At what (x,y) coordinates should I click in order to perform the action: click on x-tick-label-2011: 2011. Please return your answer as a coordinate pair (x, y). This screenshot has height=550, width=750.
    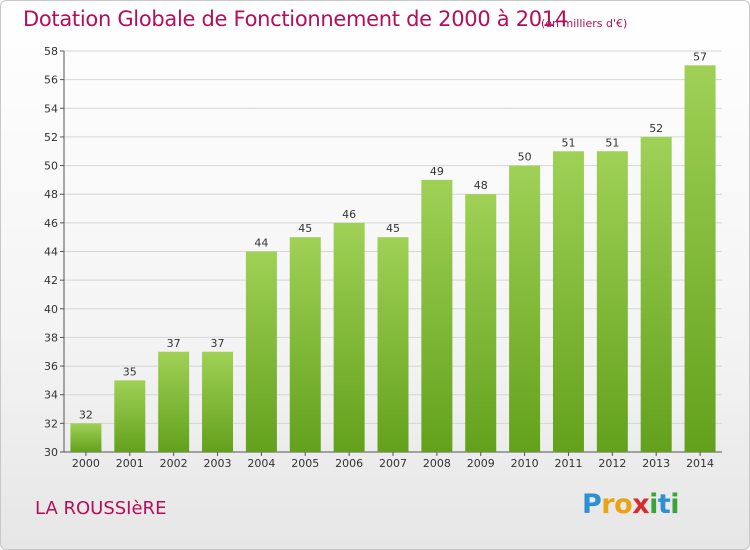
    Looking at the image, I should click on (568, 463).